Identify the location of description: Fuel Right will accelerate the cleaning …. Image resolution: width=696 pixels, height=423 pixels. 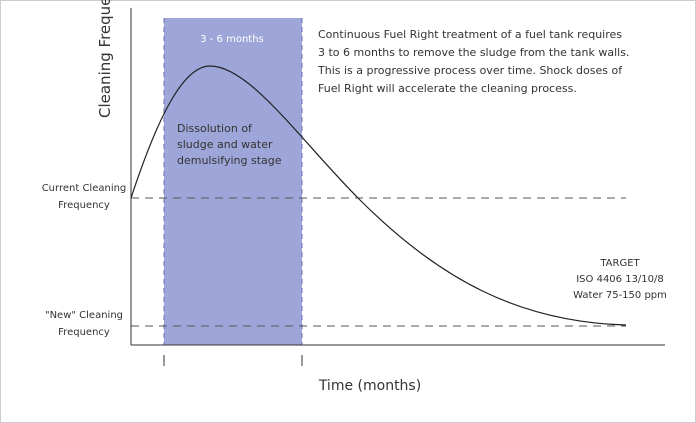
(447, 88).